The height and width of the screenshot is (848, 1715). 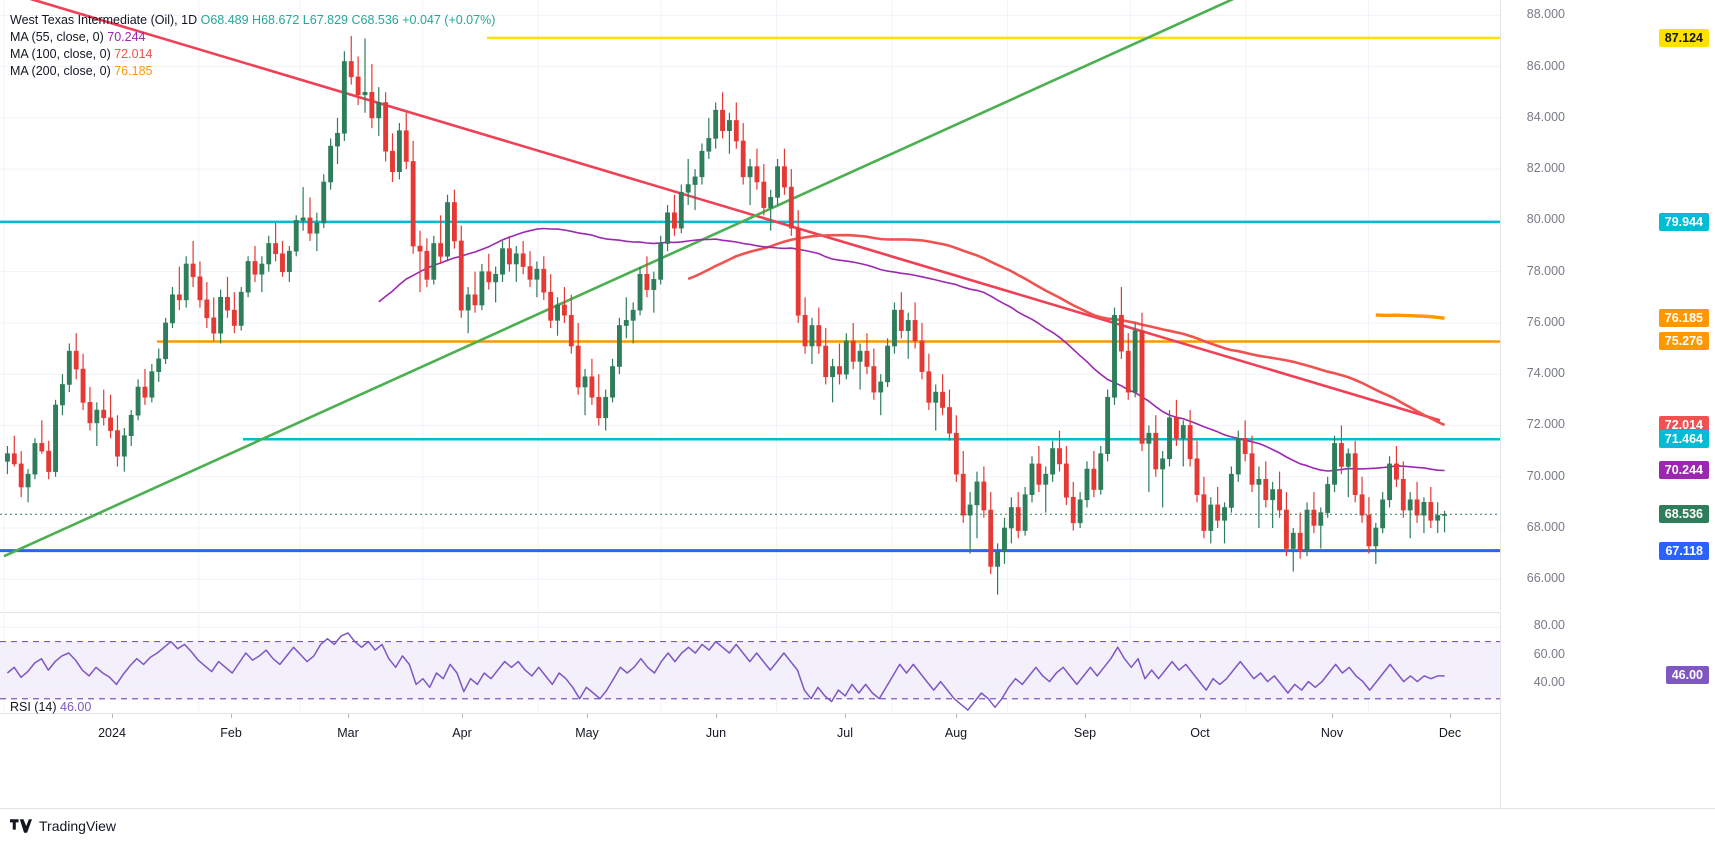 I want to click on time-axis: 2024 Feb Mar Apr May Jun Jul Aug Sep Oct Nov Dec, so click(x=750, y=761).